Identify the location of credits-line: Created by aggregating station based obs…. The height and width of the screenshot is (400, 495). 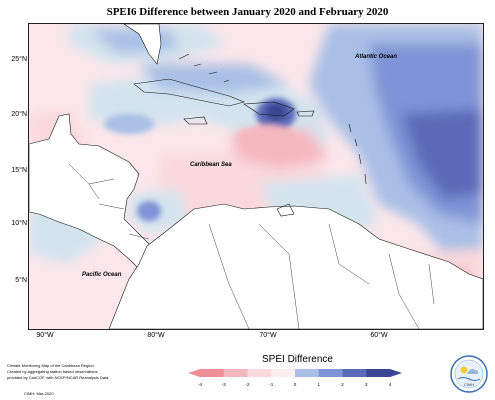
(53, 371).